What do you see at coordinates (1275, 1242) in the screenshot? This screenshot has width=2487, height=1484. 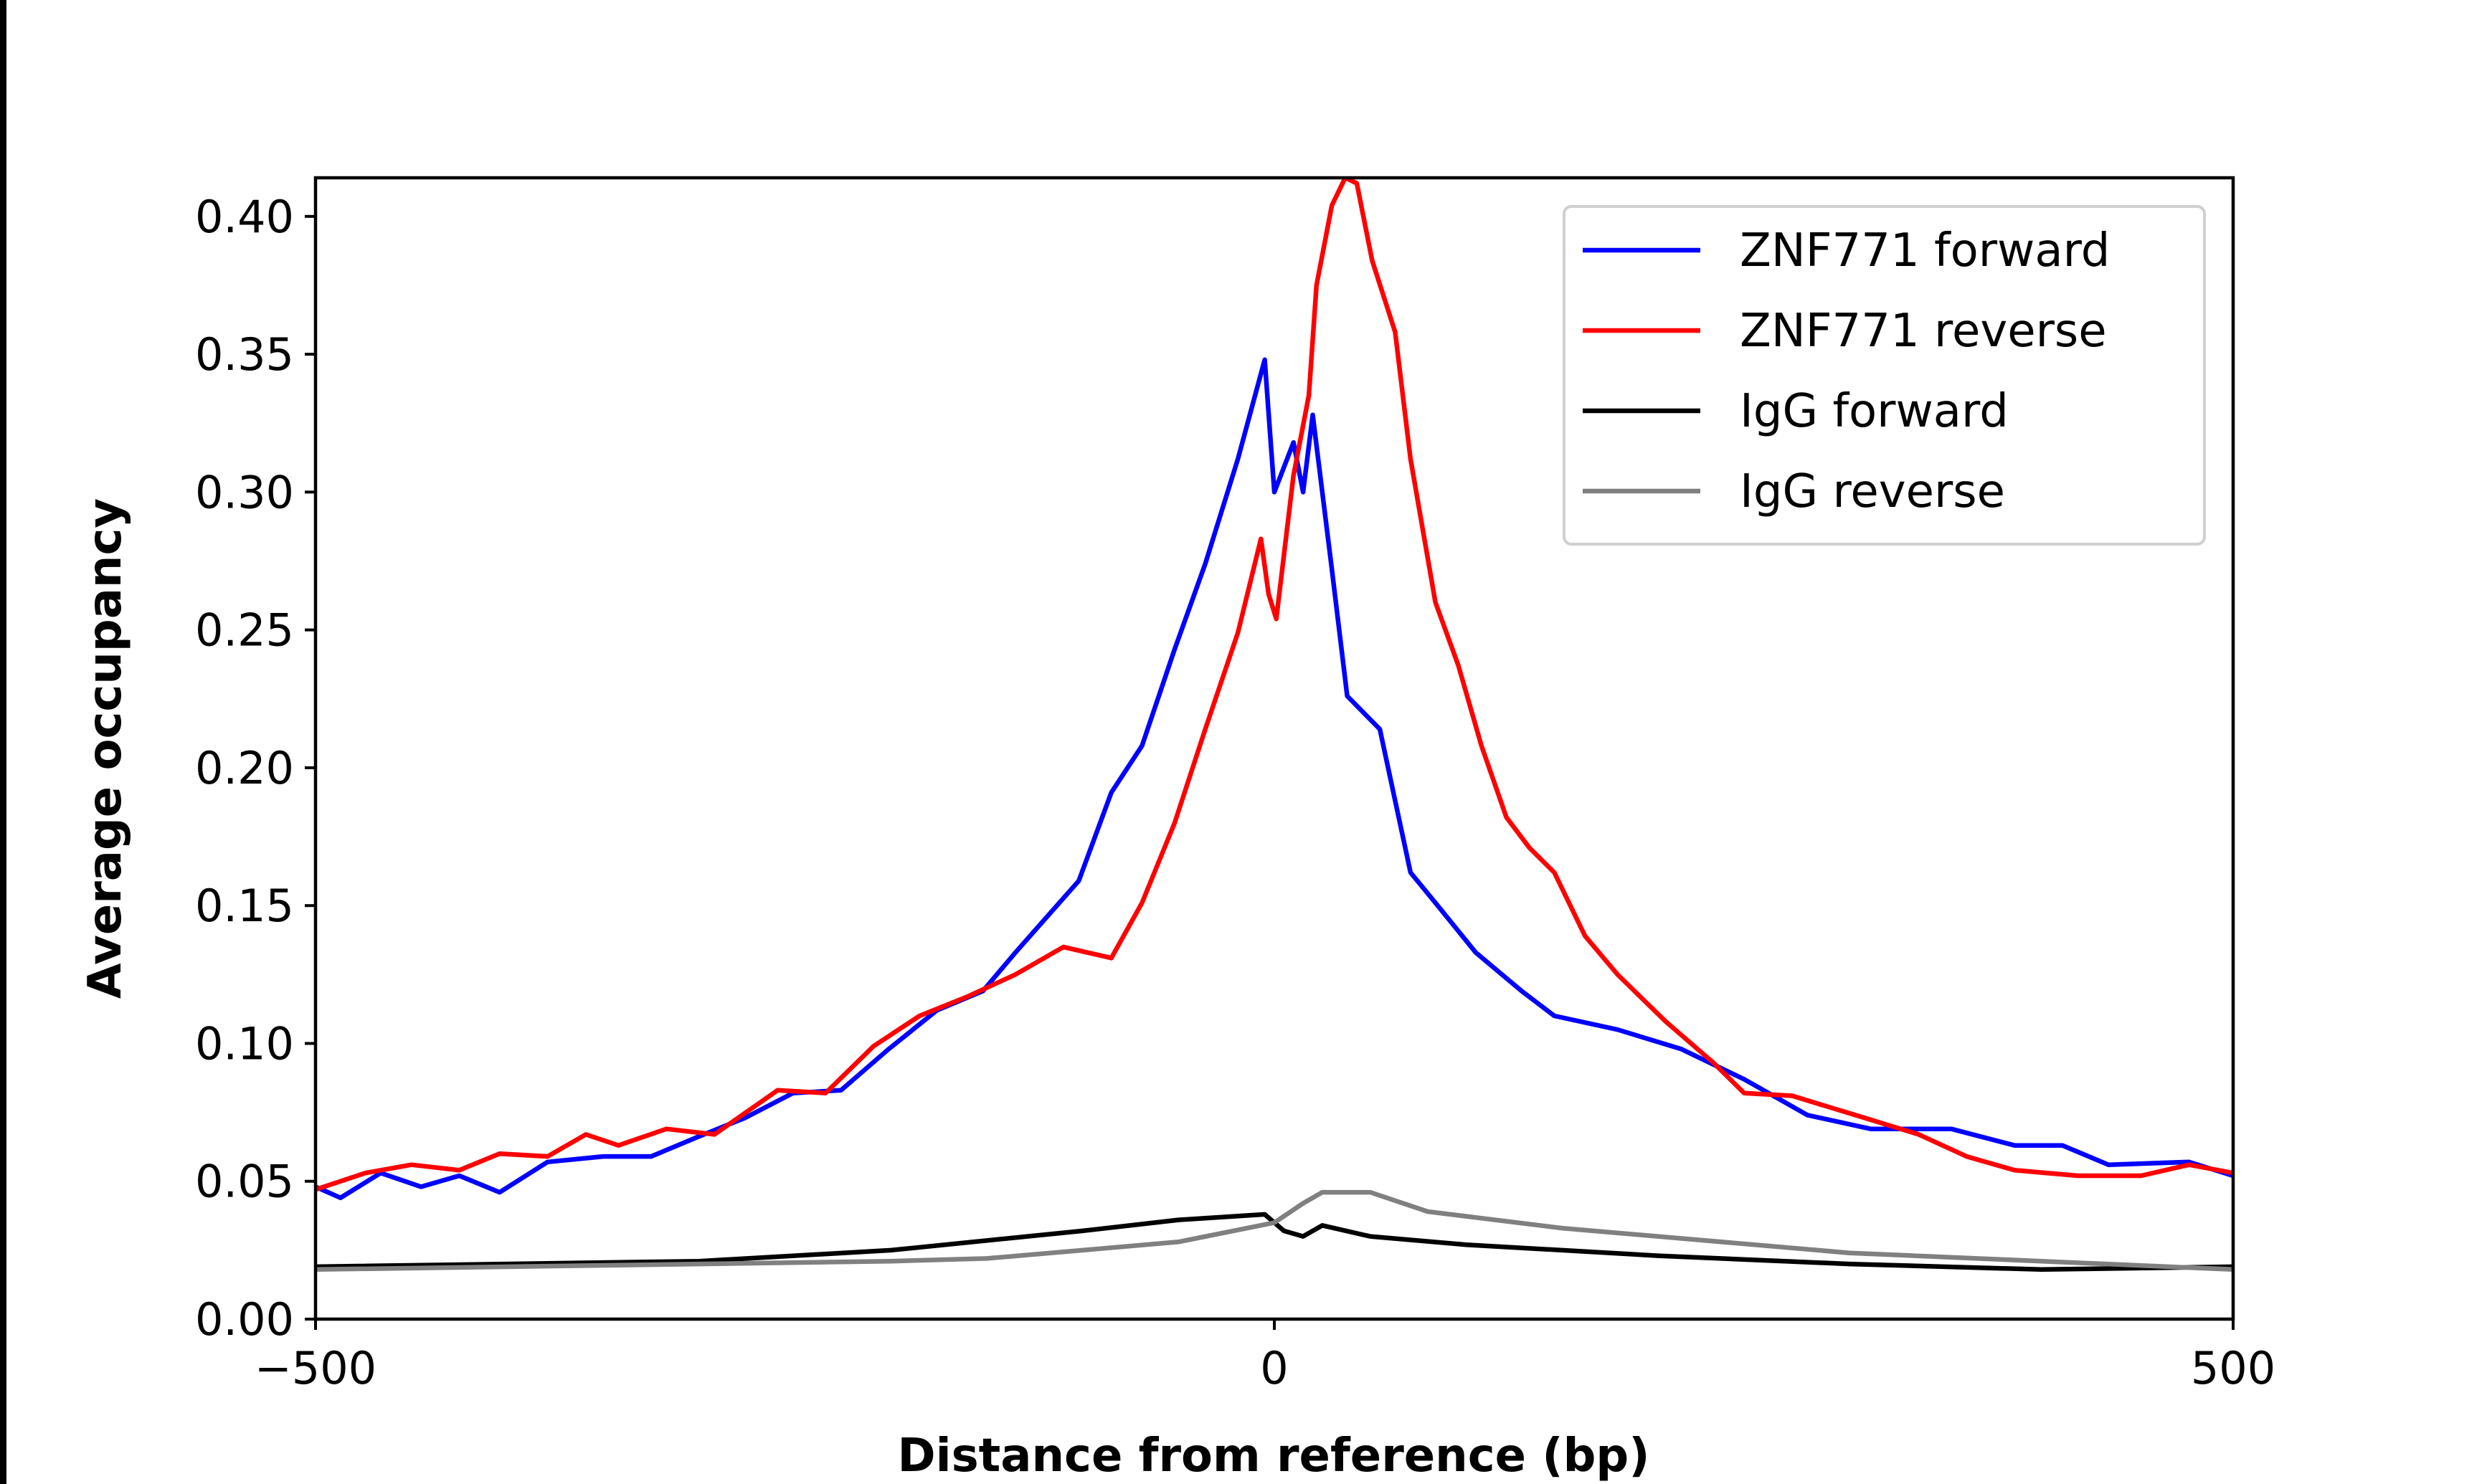 I see `series-line-igg-forward` at bounding box center [1275, 1242].